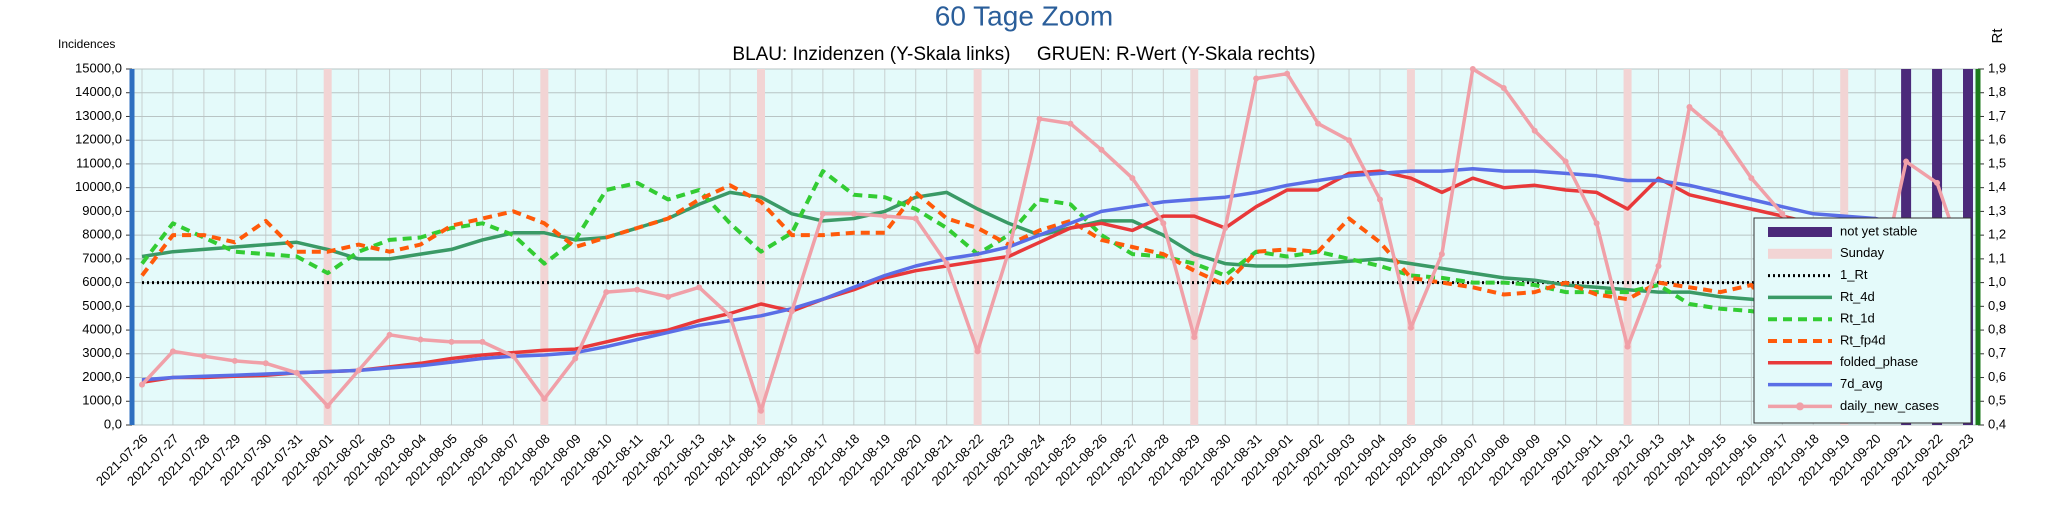 The image size is (2048, 527). What do you see at coordinates (102, 281) in the screenshot?
I see `y-tick-label: 6000,0` at bounding box center [102, 281].